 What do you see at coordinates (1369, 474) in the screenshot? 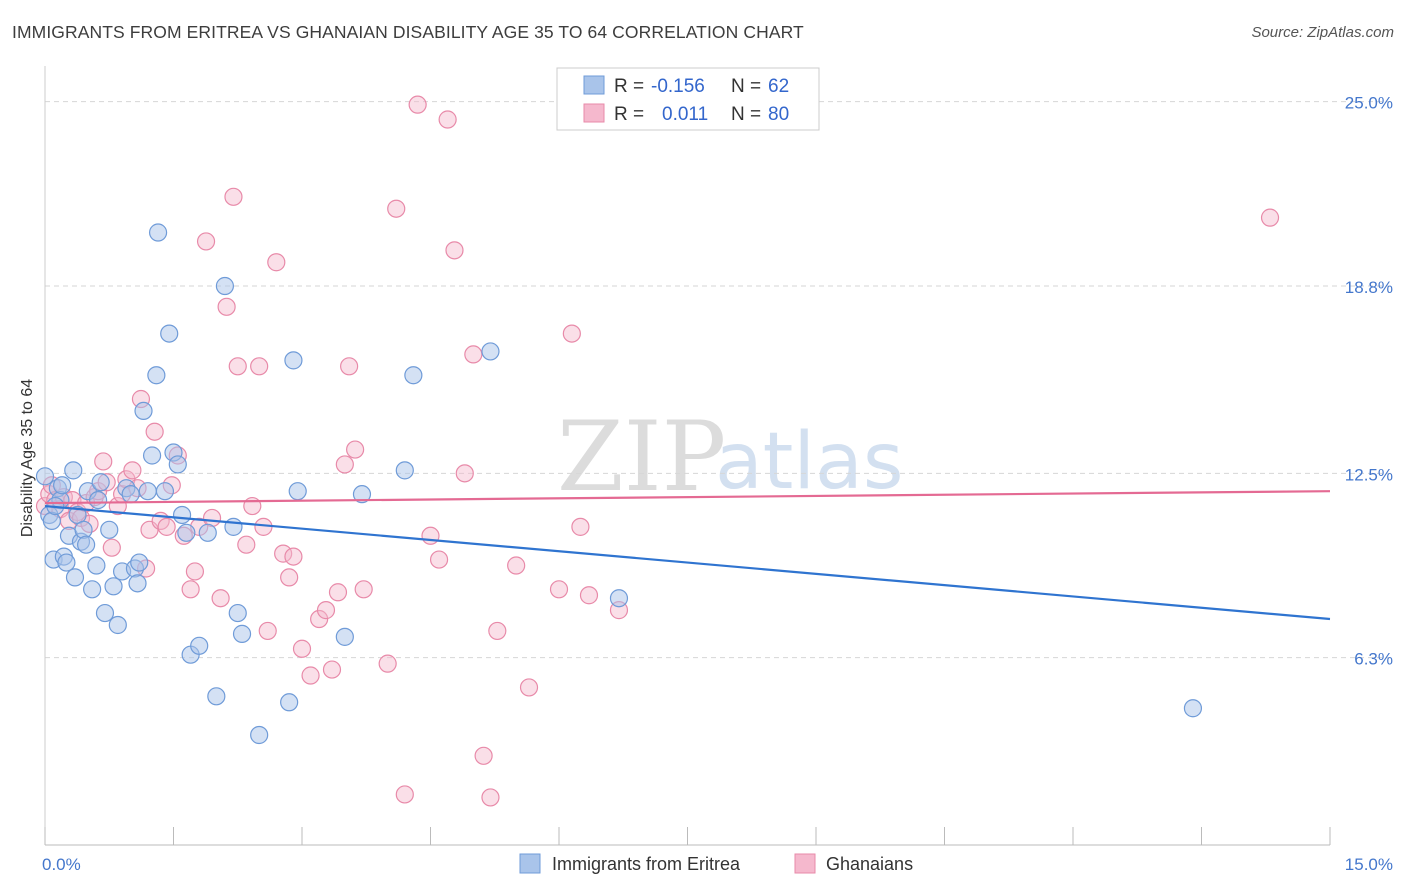
I see `y-tick-label: 12.5%` at bounding box center [1369, 474].